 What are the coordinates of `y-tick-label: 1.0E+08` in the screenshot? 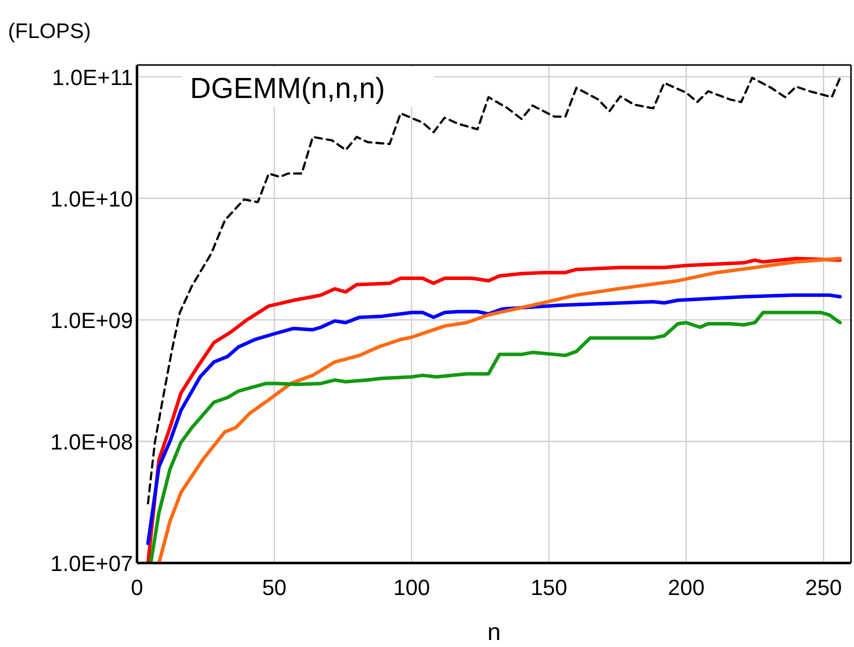 It's located at (91, 441).